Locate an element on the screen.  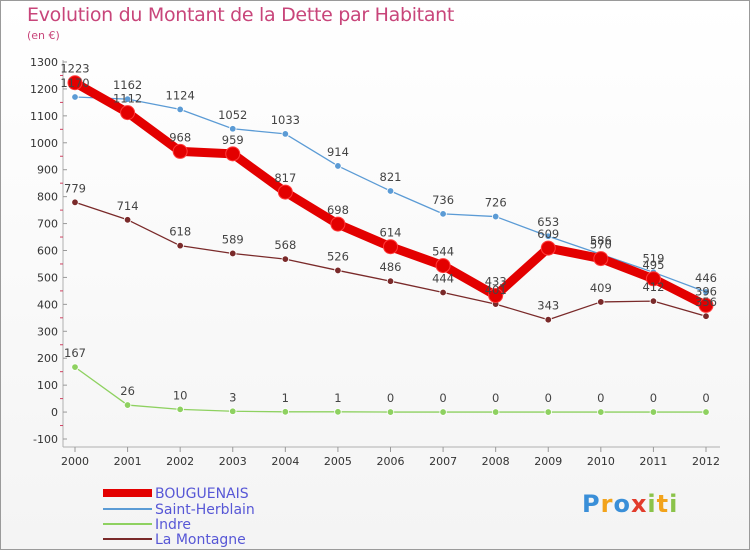
data-label: 698 is located at coordinates (338, 210).